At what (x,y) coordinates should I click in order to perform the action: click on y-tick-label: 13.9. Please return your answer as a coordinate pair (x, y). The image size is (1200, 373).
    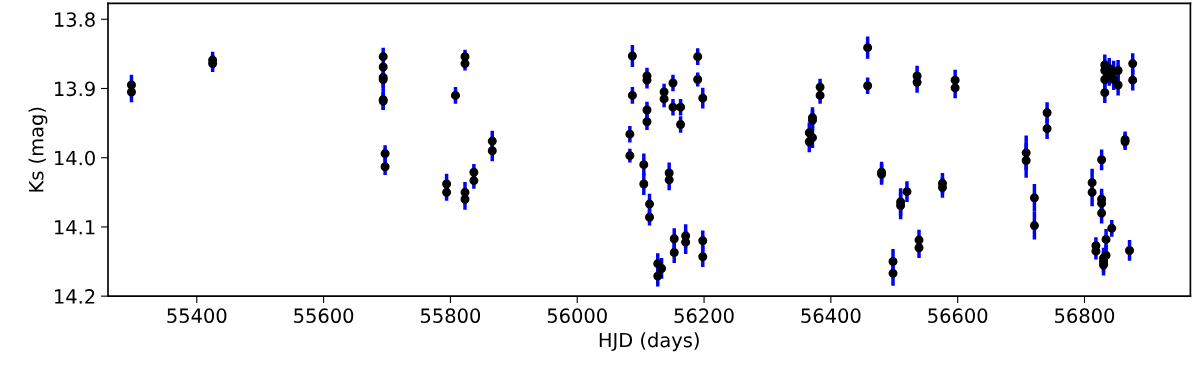
    Looking at the image, I should click on (75, 89).